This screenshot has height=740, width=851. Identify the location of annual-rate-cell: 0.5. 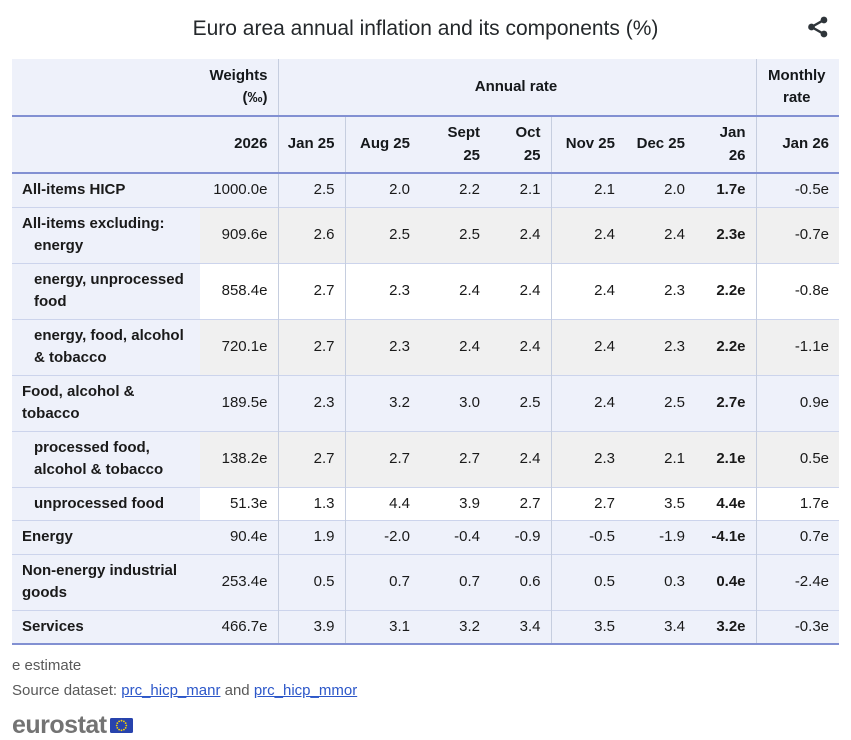
(587, 581).